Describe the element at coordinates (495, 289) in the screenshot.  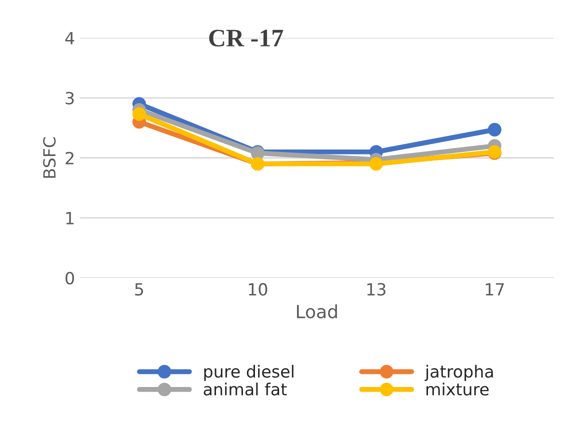
I see `x-tick-label: 17` at that location.